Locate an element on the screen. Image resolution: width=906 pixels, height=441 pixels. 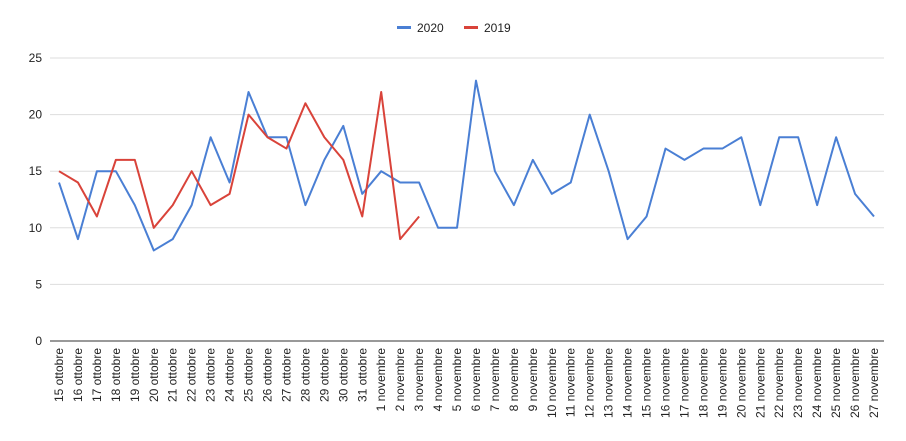
x-tick-label: 17 ottobre is located at coordinates (97, 375).